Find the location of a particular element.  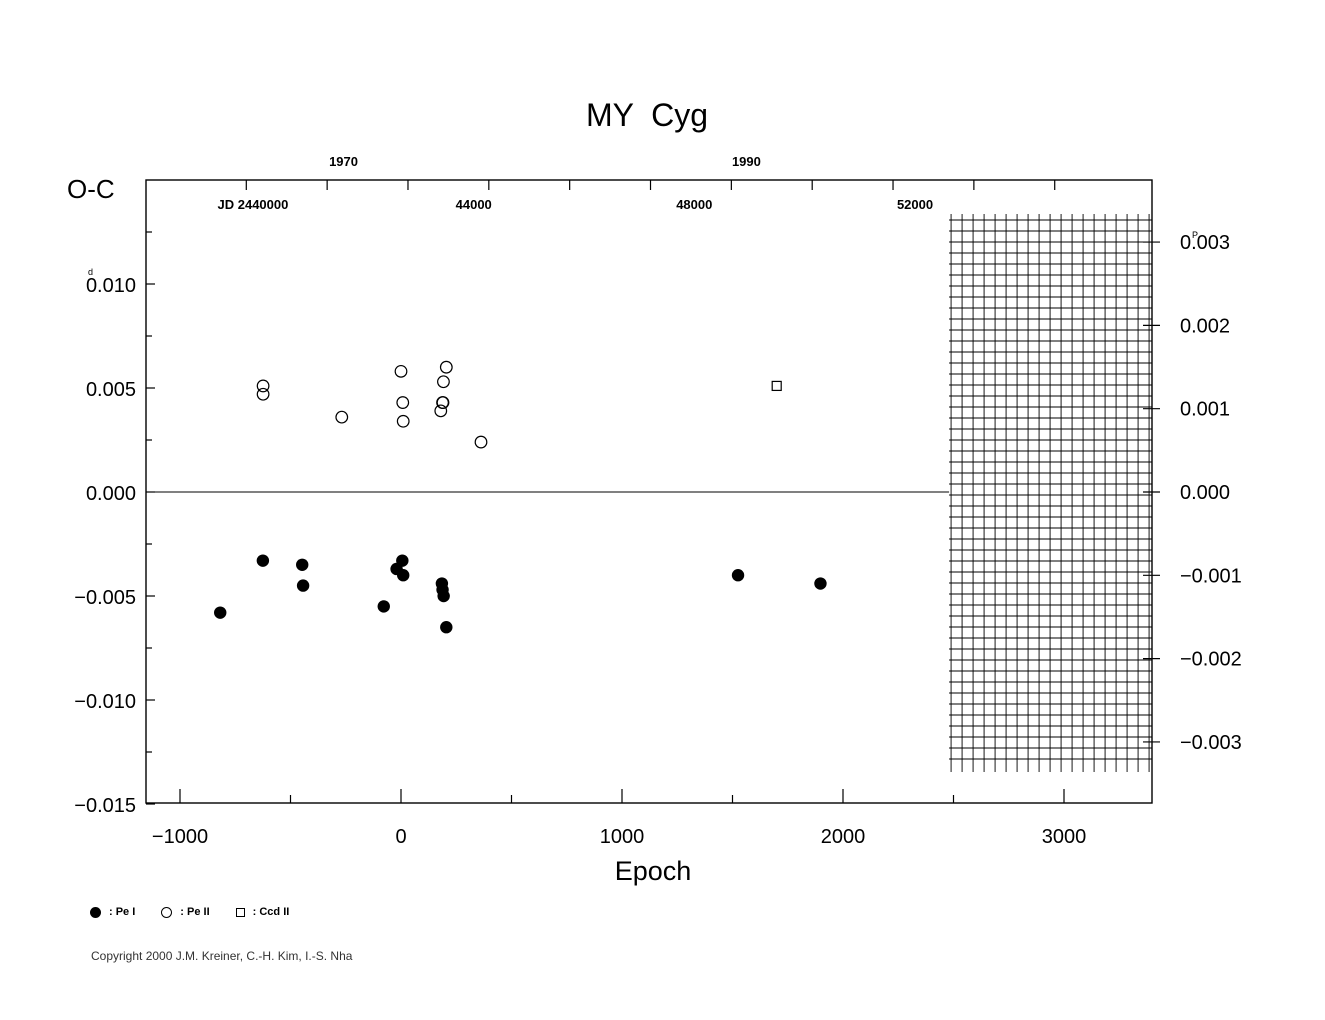

open-square-marker-icon is located at coordinates (240, 912).